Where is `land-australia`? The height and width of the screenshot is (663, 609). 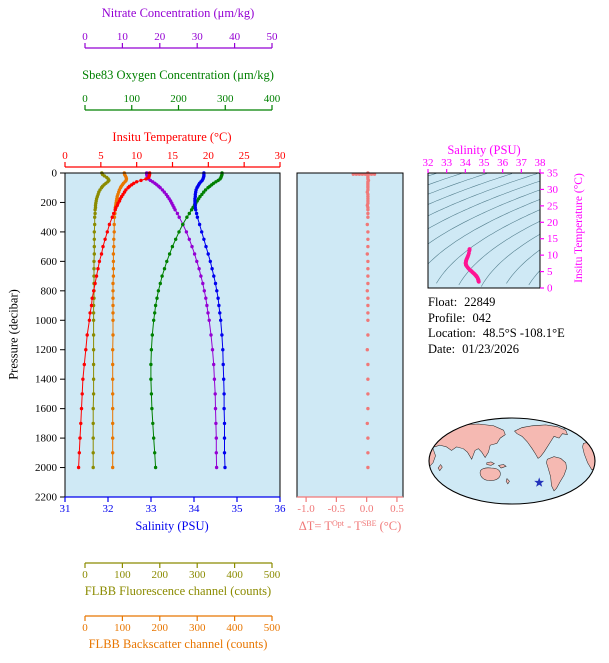 land-australia is located at coordinates (490, 474).